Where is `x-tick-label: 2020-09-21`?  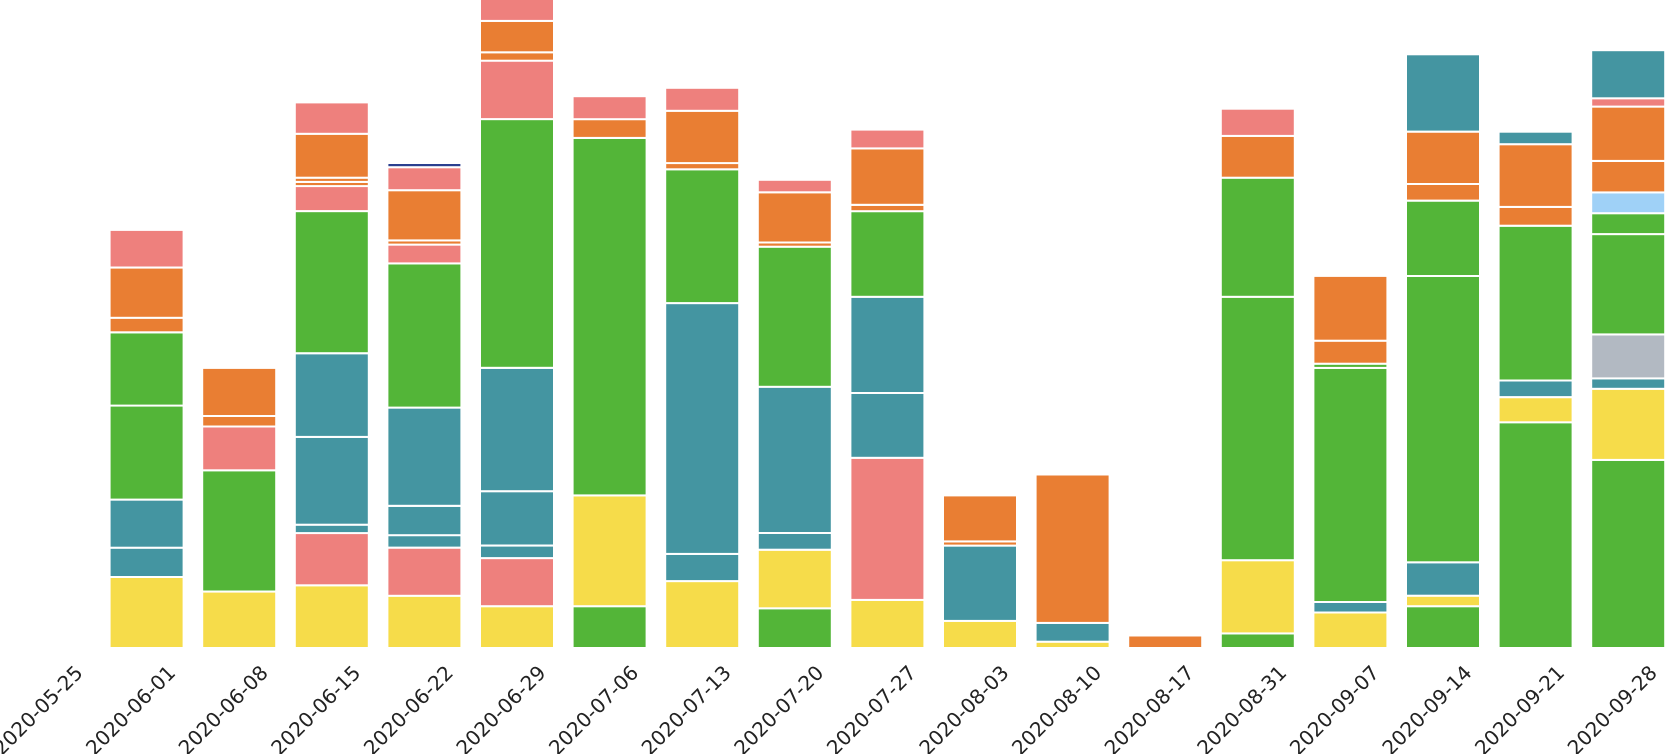 x-tick-label: 2020-09-21 is located at coordinates (1519, 707).